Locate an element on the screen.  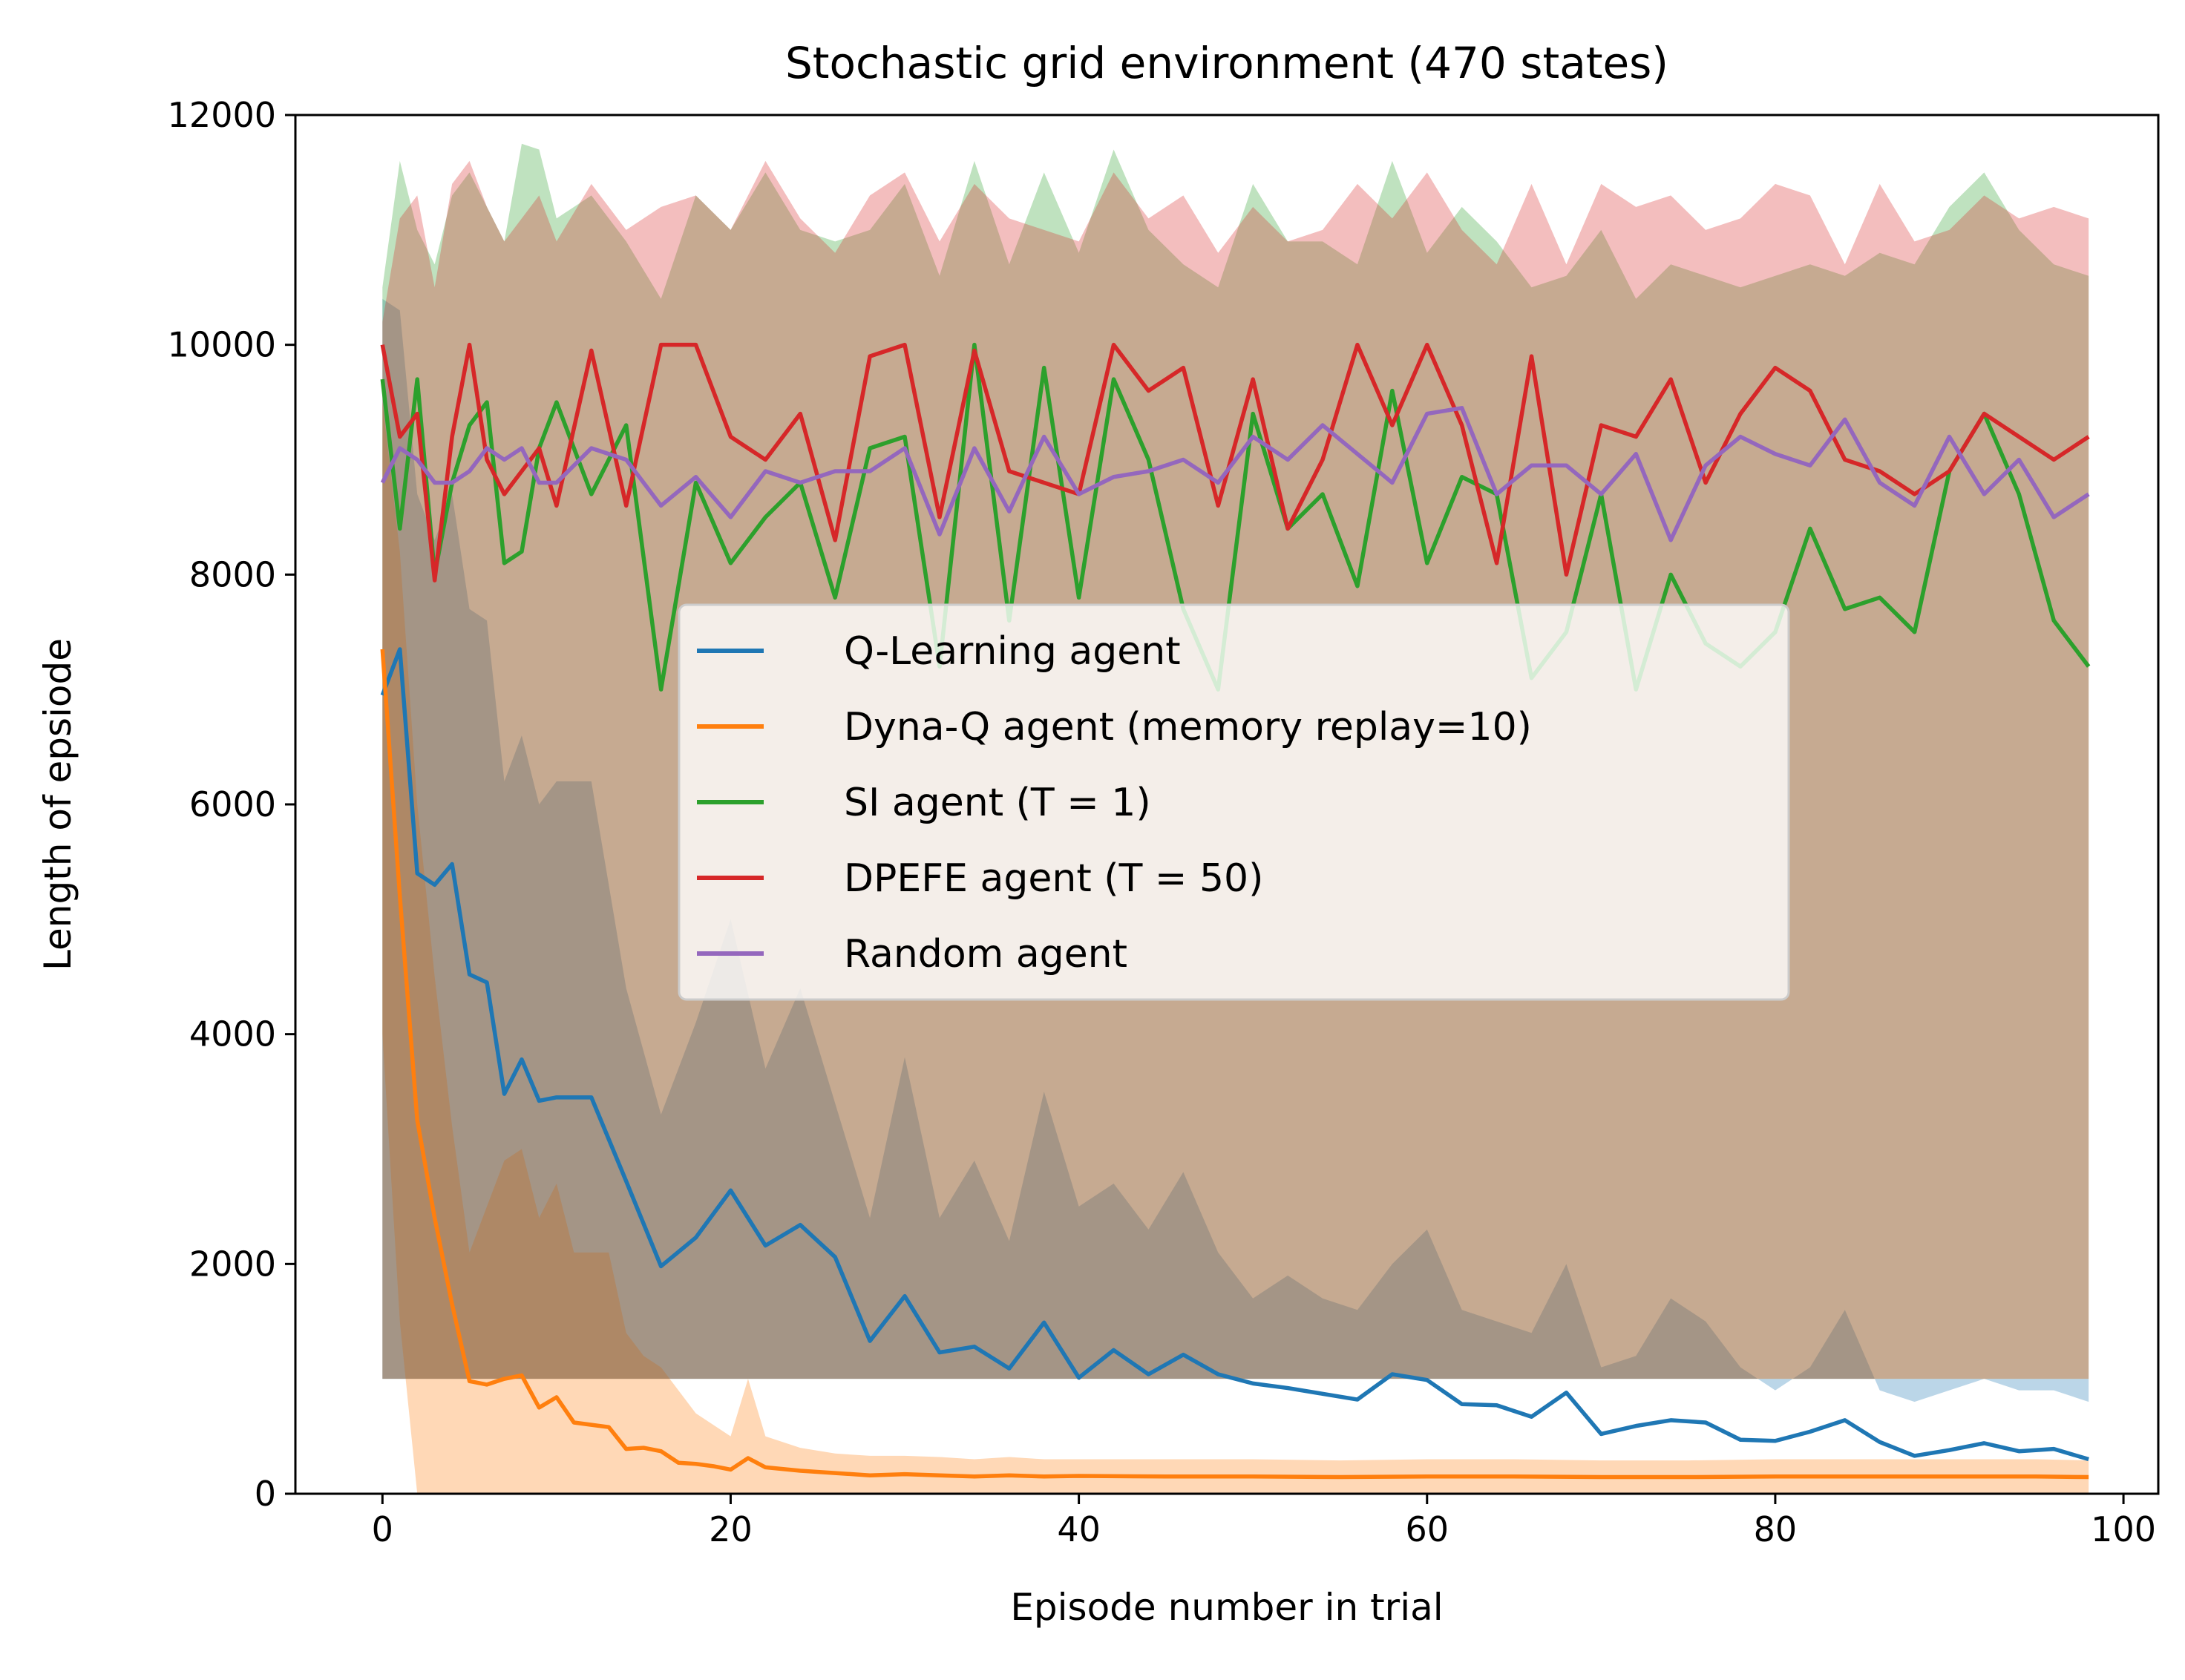
y-tick-label: 4000 is located at coordinates (232, 1034).